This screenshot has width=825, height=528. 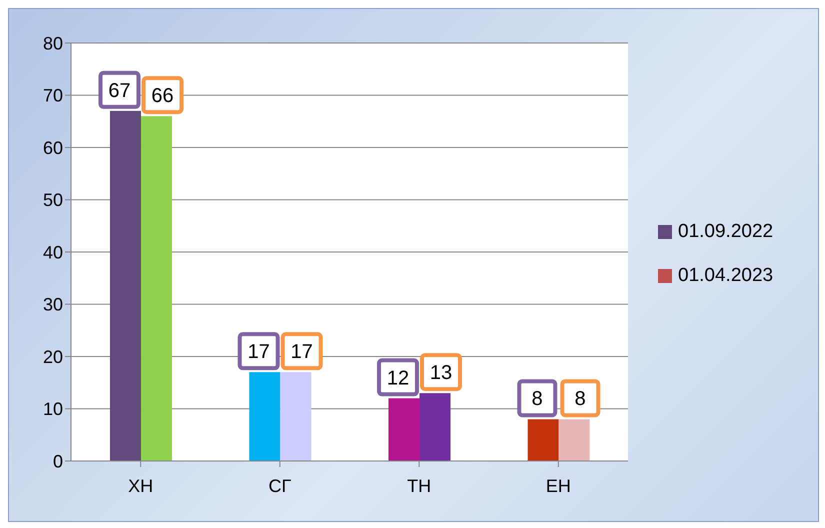 What do you see at coordinates (726, 276) in the screenshot?
I see `text: 01.04.2023` at bounding box center [726, 276].